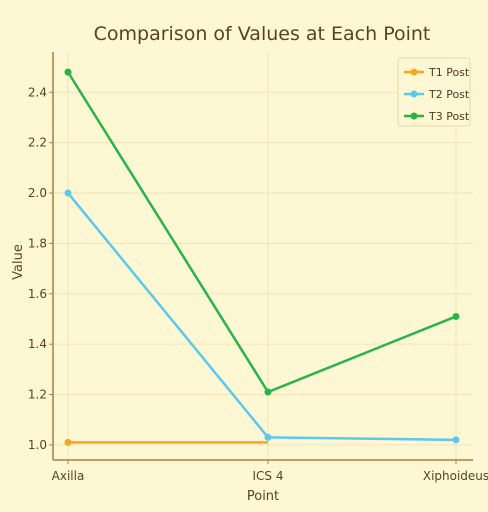 The width and height of the screenshot is (488, 512). Describe the element at coordinates (262, 34) in the screenshot. I see `chart-title: Comparison of Values at Each Point` at that location.